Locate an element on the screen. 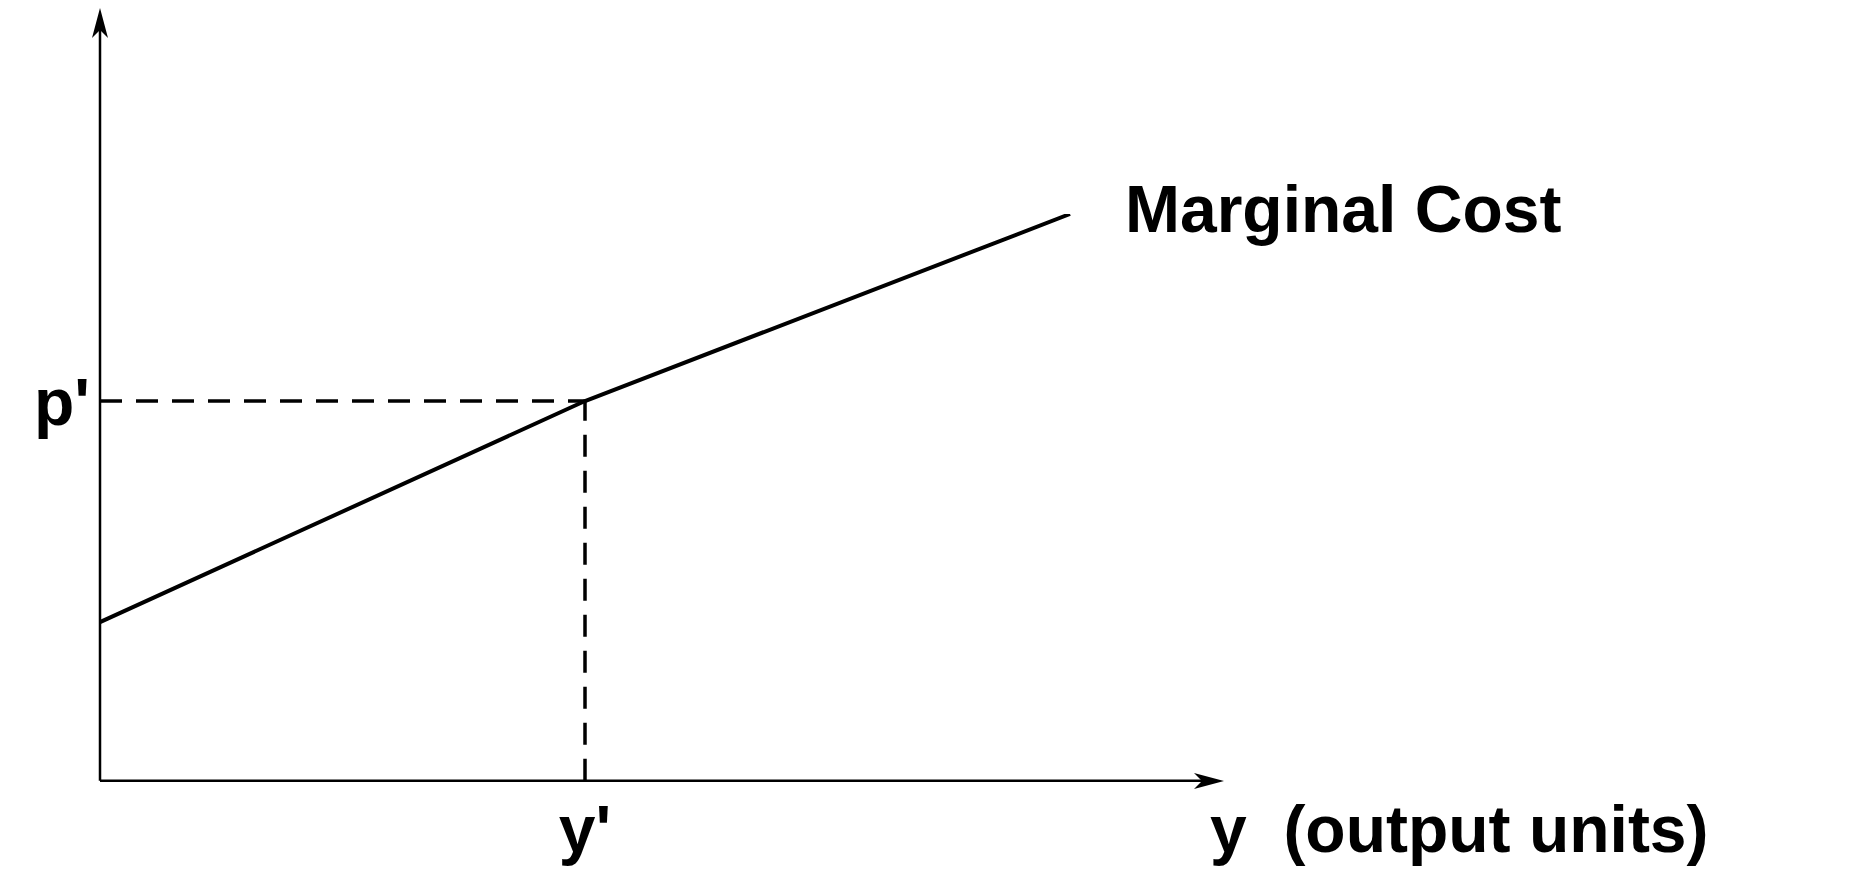  ref-line-label: p' is located at coordinates (61, 402).